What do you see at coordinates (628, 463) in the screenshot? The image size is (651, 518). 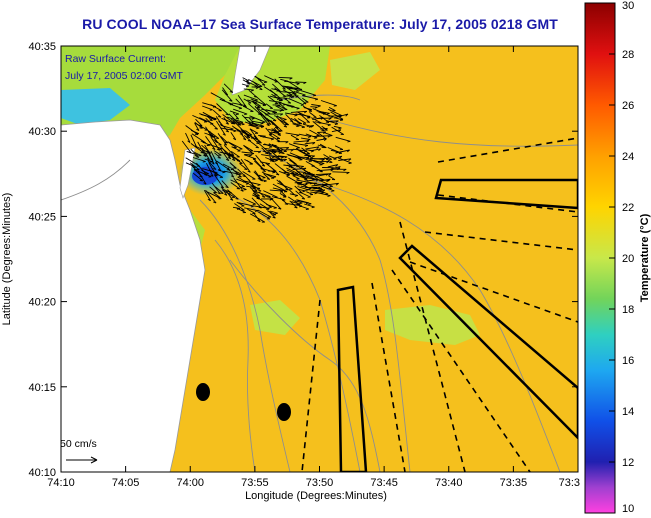 I see `colorbar-tick-label: 12` at bounding box center [628, 463].